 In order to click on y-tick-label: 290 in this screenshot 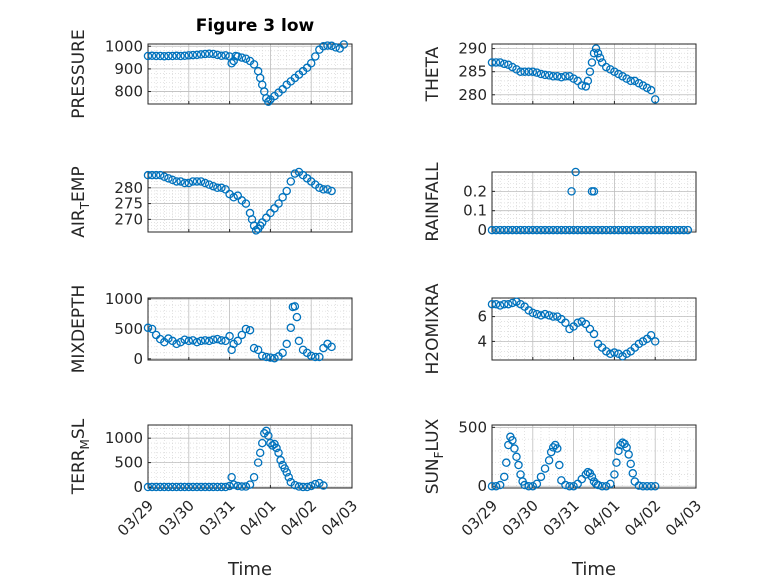, I will do `click(472, 49)`.